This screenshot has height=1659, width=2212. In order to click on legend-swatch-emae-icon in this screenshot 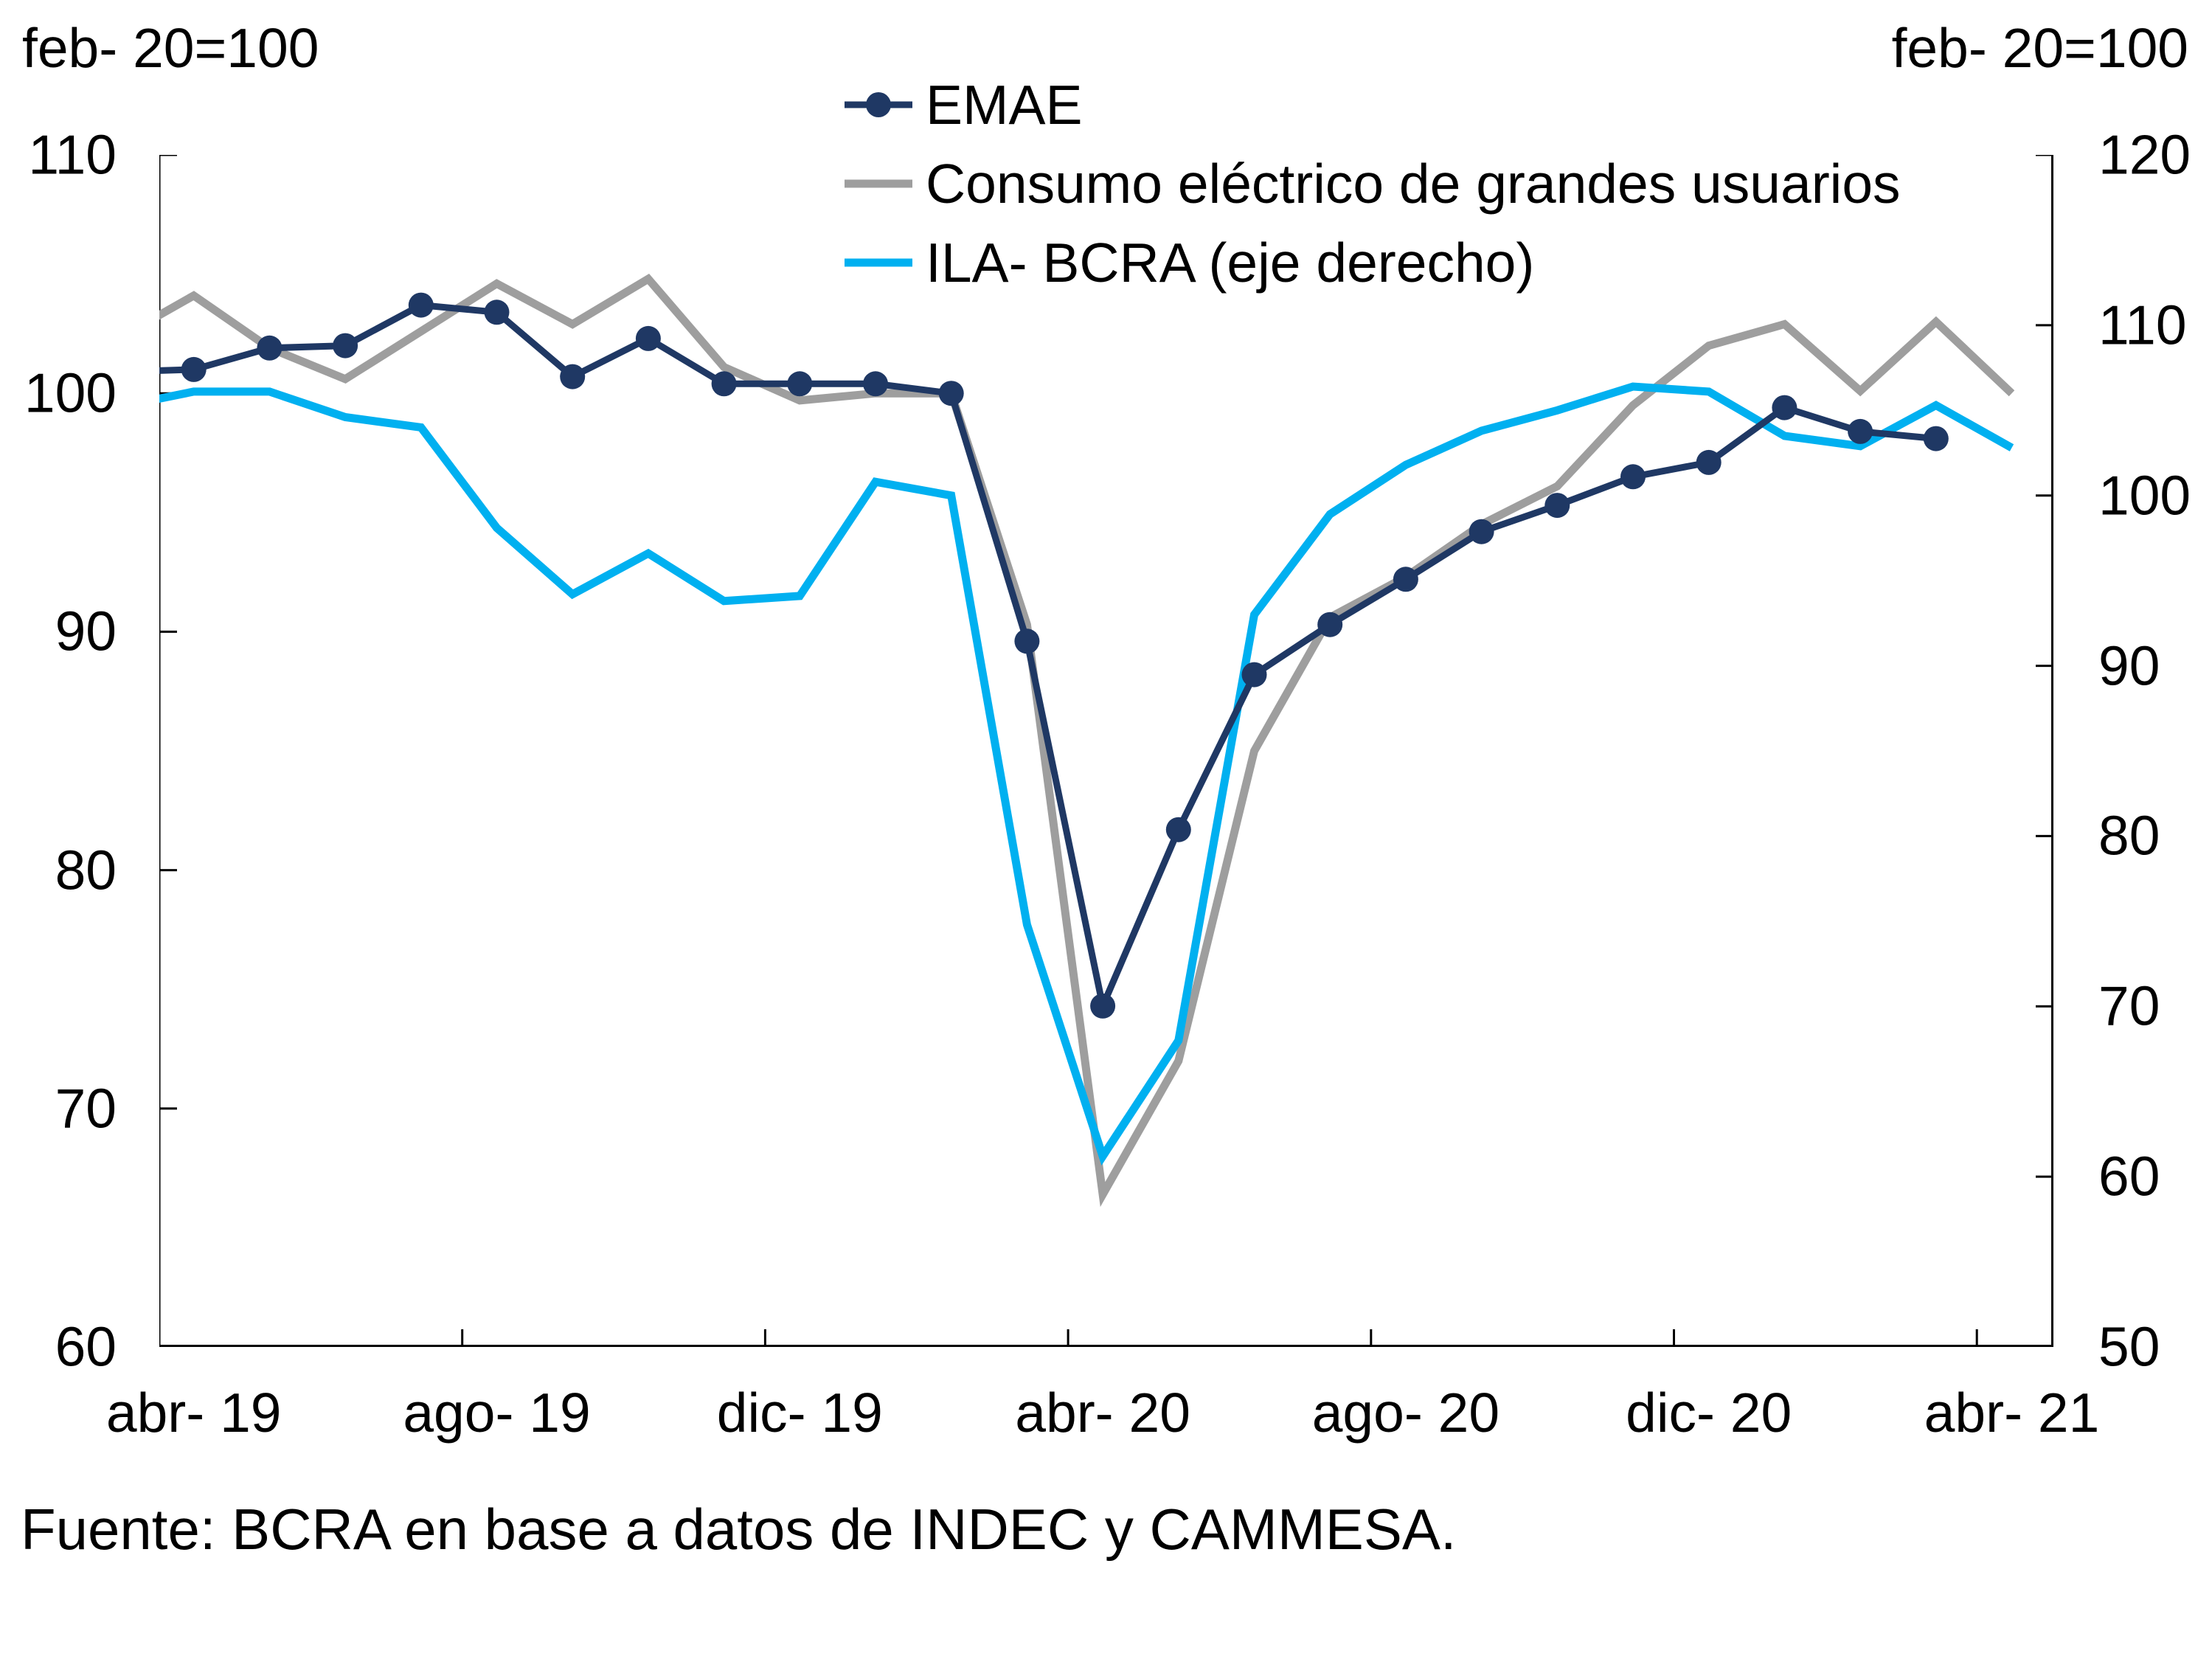, I will do `click(879, 104)`.